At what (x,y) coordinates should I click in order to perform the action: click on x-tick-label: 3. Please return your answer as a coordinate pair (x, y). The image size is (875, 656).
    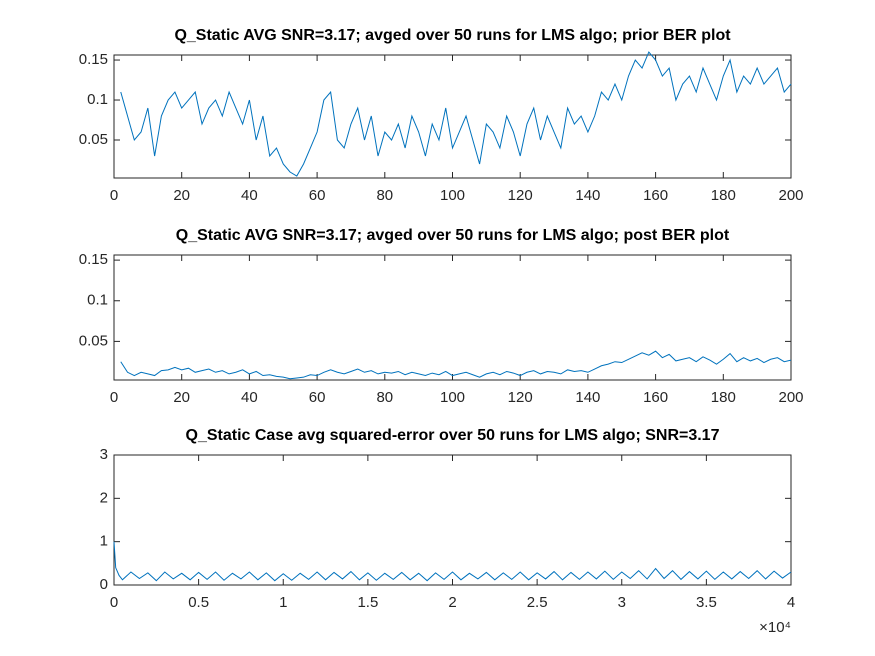
    Looking at the image, I should click on (622, 602).